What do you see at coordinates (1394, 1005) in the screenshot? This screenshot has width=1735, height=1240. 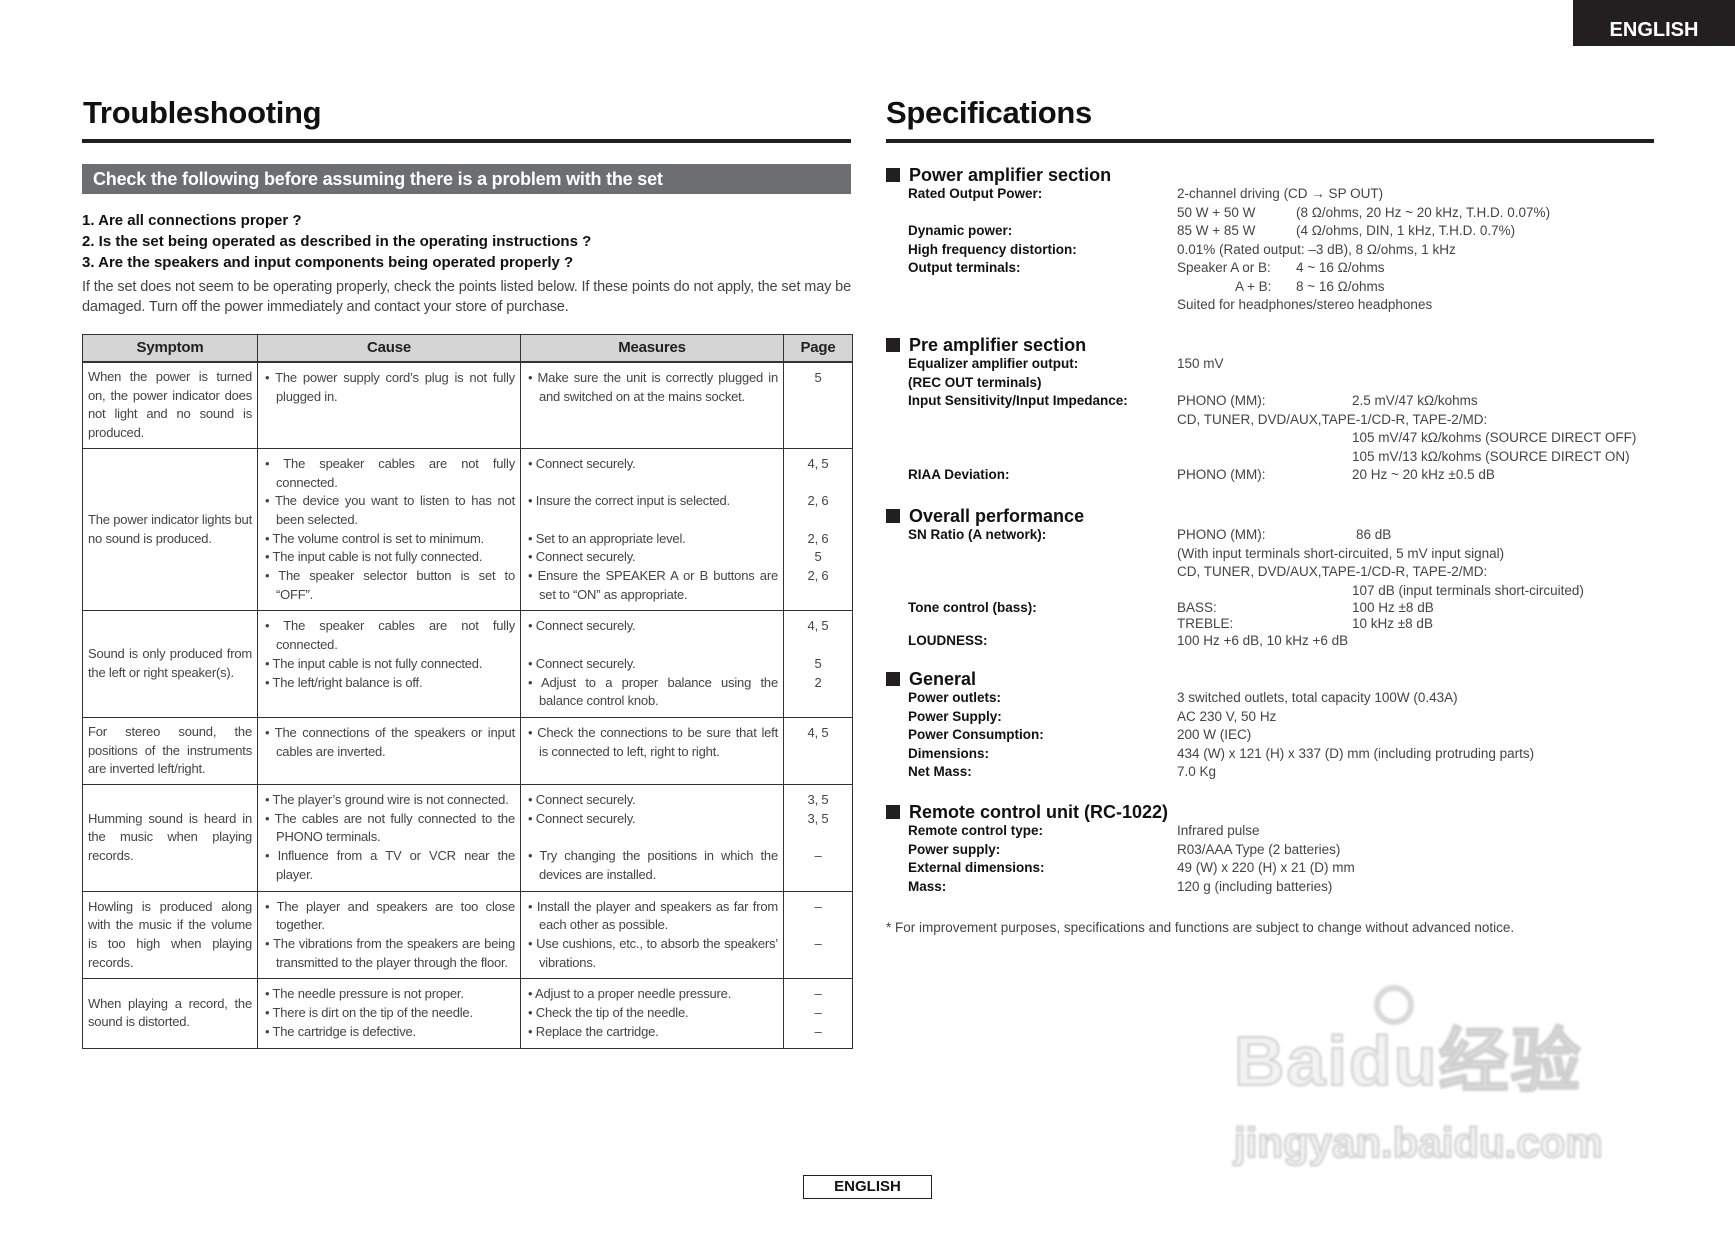 I see `paw-logo-icon` at bounding box center [1394, 1005].